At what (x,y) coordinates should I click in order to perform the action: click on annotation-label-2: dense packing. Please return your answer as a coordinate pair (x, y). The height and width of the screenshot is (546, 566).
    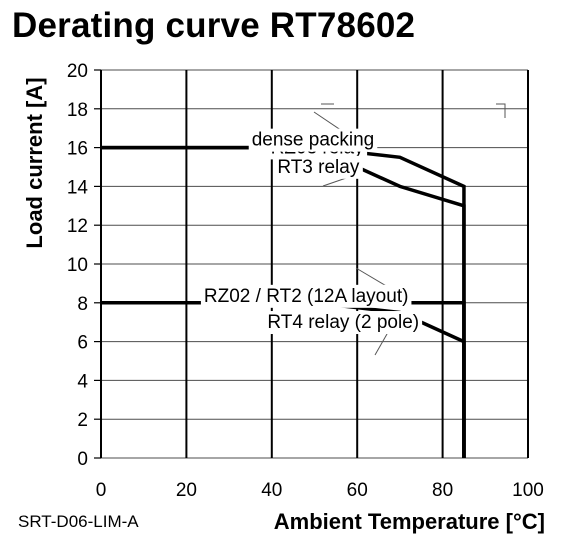
    Looking at the image, I should click on (313, 140).